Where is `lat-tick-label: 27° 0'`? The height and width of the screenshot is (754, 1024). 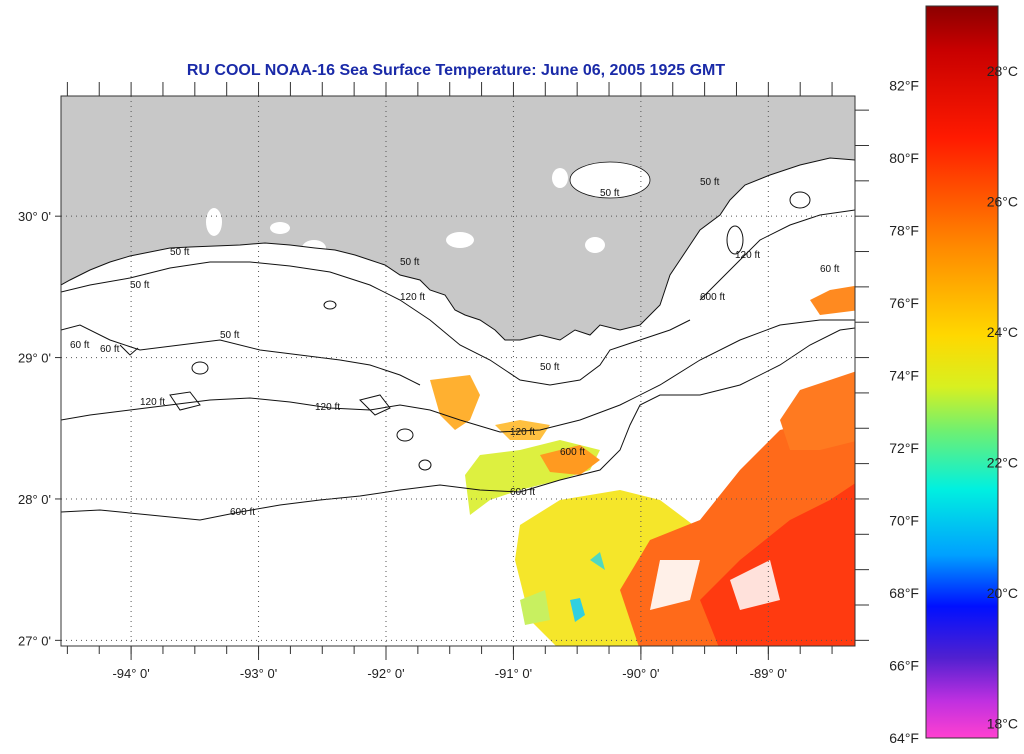 lat-tick-label: 27° 0' is located at coordinates (34, 640).